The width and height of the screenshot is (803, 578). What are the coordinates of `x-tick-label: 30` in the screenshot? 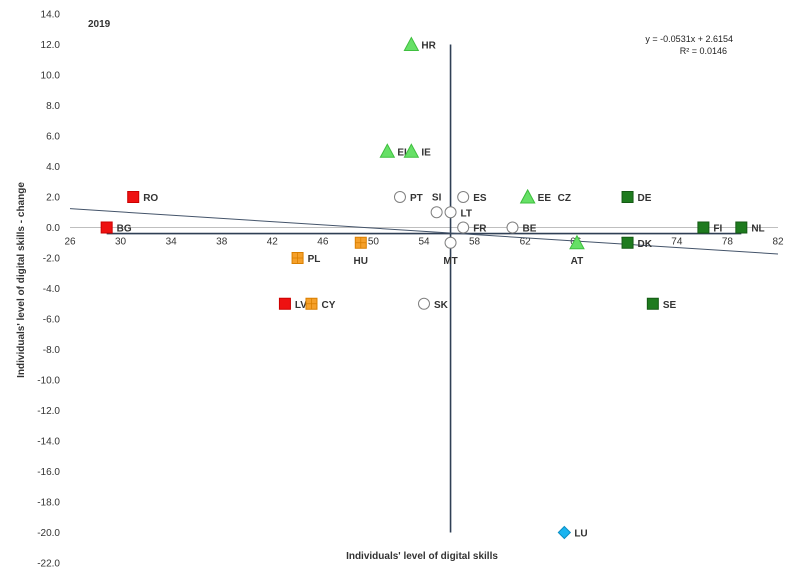 It's located at (121, 242).